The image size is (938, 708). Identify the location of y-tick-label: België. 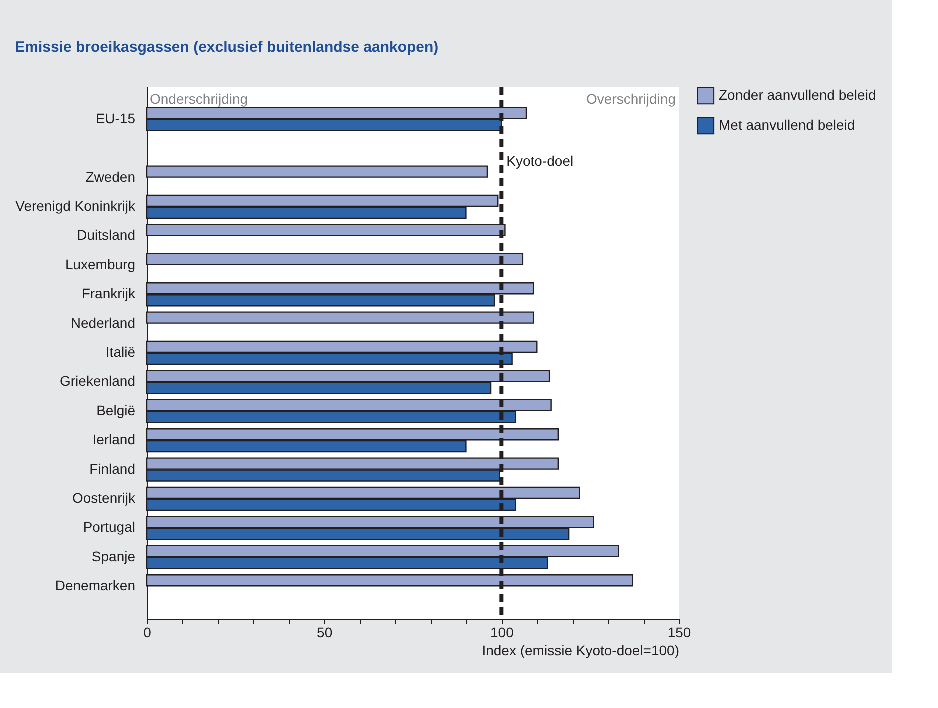
(116, 410).